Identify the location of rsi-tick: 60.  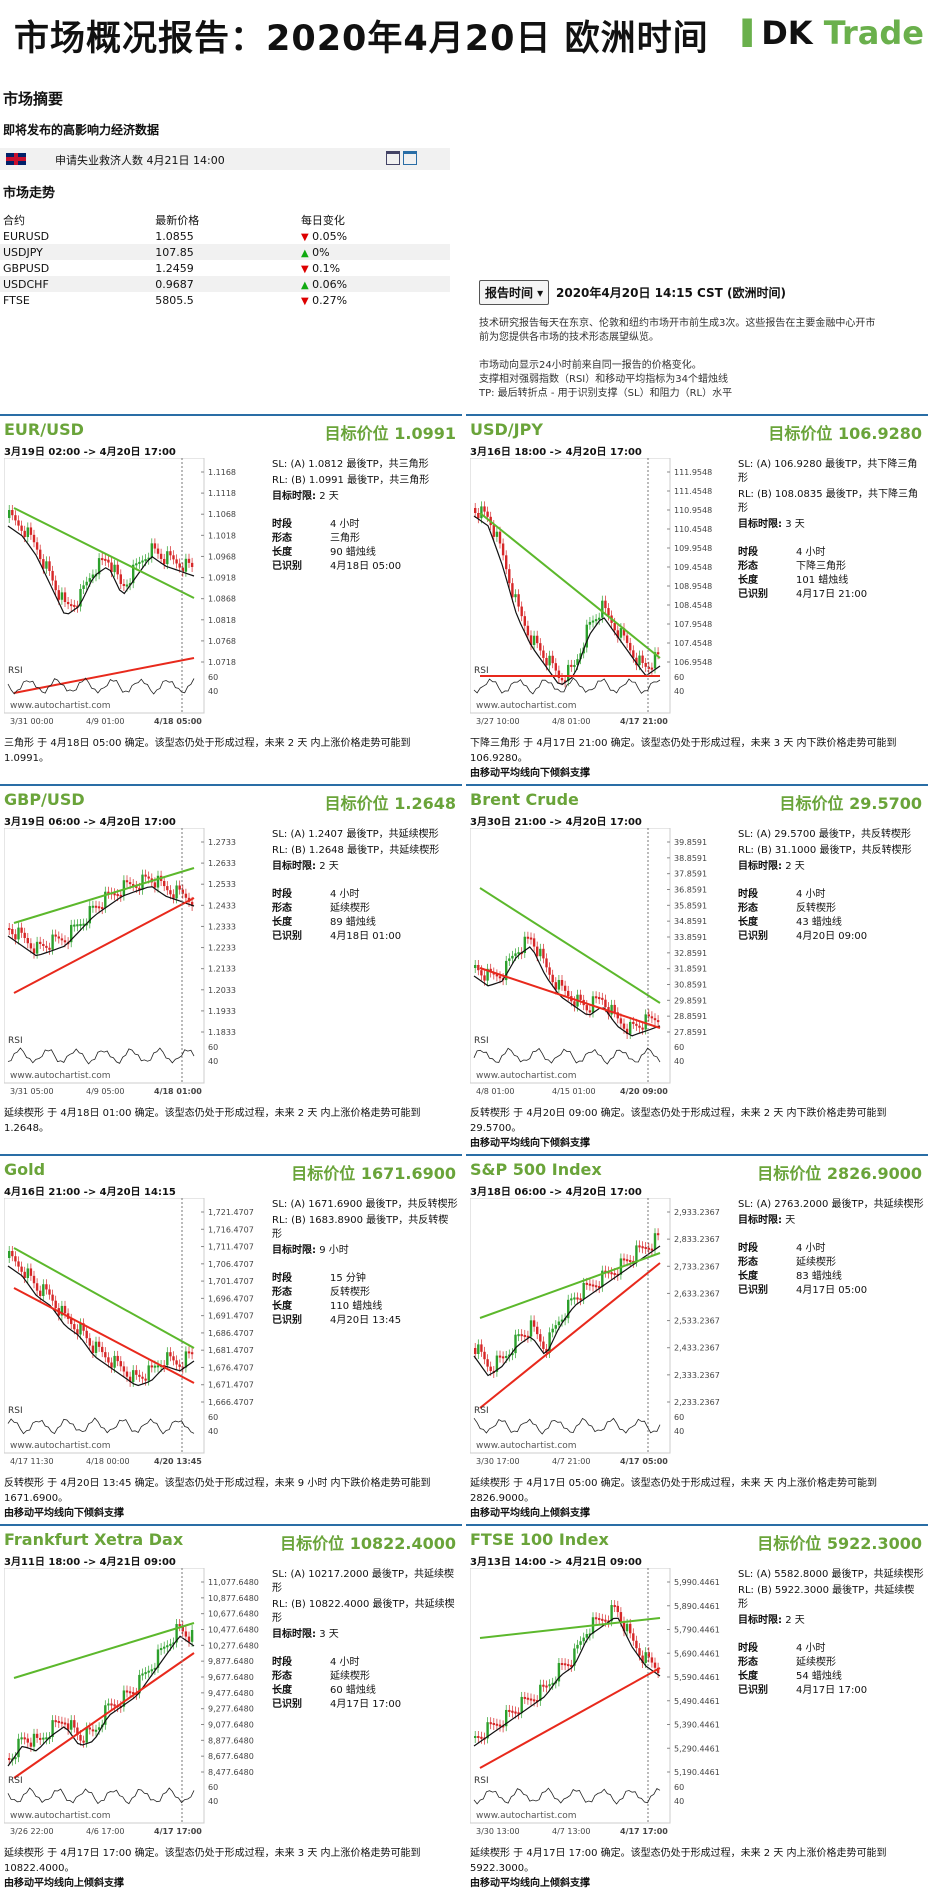
(679, 1787).